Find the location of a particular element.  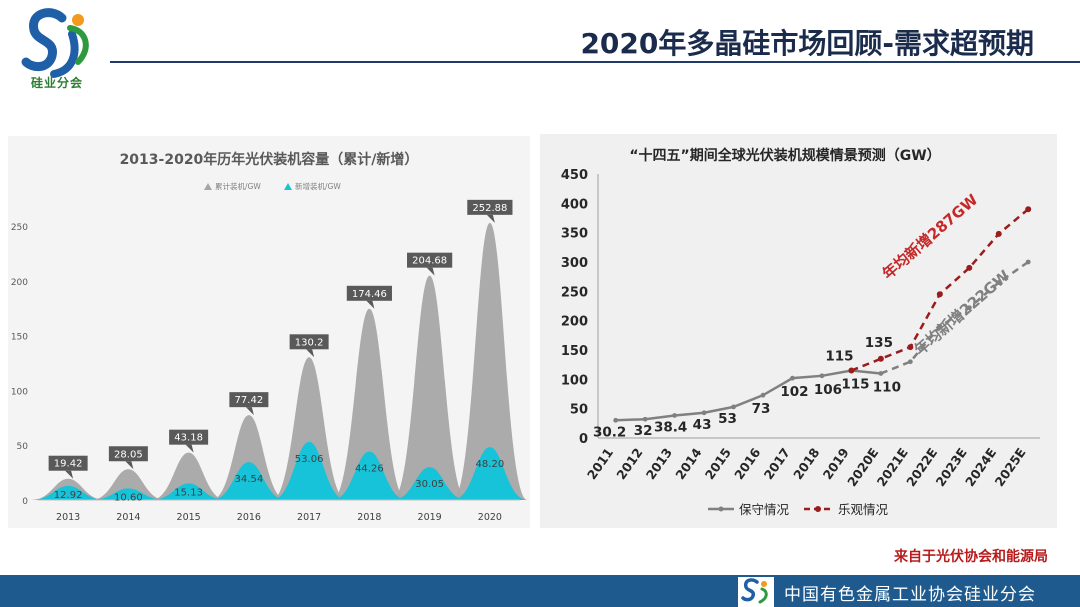

cumulative-value-label: 204.68 is located at coordinates (429, 261).